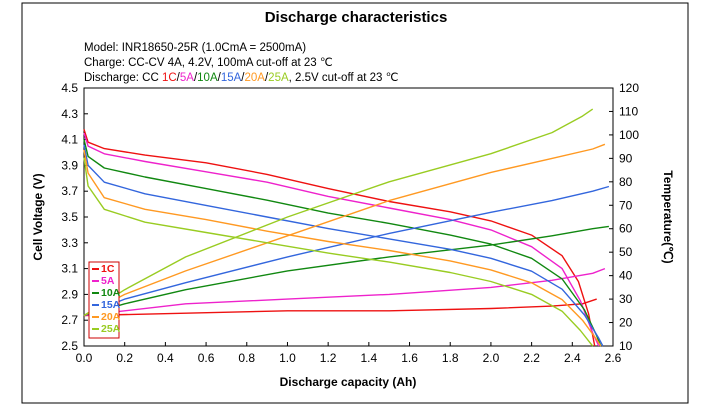 The image size is (712, 408). I want to click on y-tick-label: 4.1, so click(69, 140).